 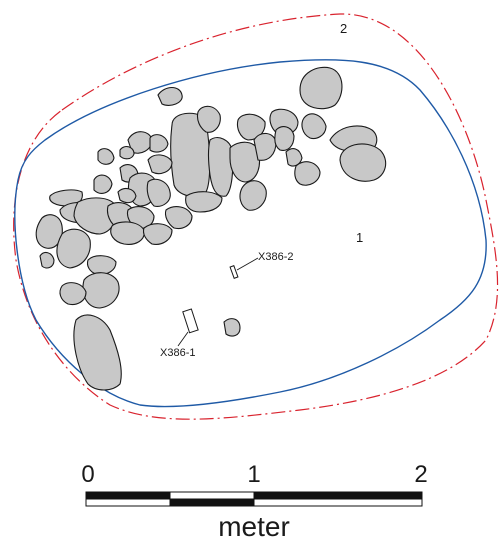 I want to click on scale-tick-0: 0, so click(x=87, y=474).